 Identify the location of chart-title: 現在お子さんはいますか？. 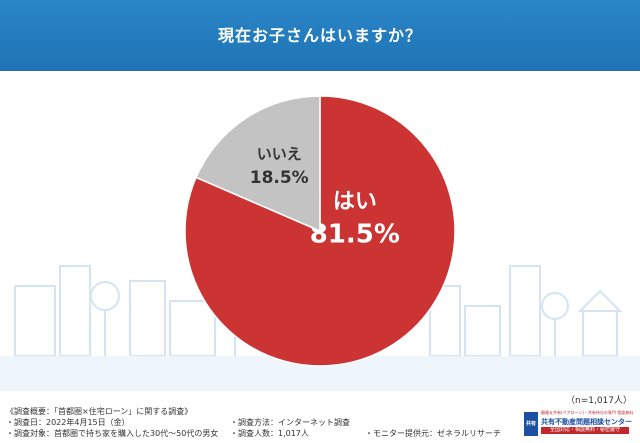
(319, 35).